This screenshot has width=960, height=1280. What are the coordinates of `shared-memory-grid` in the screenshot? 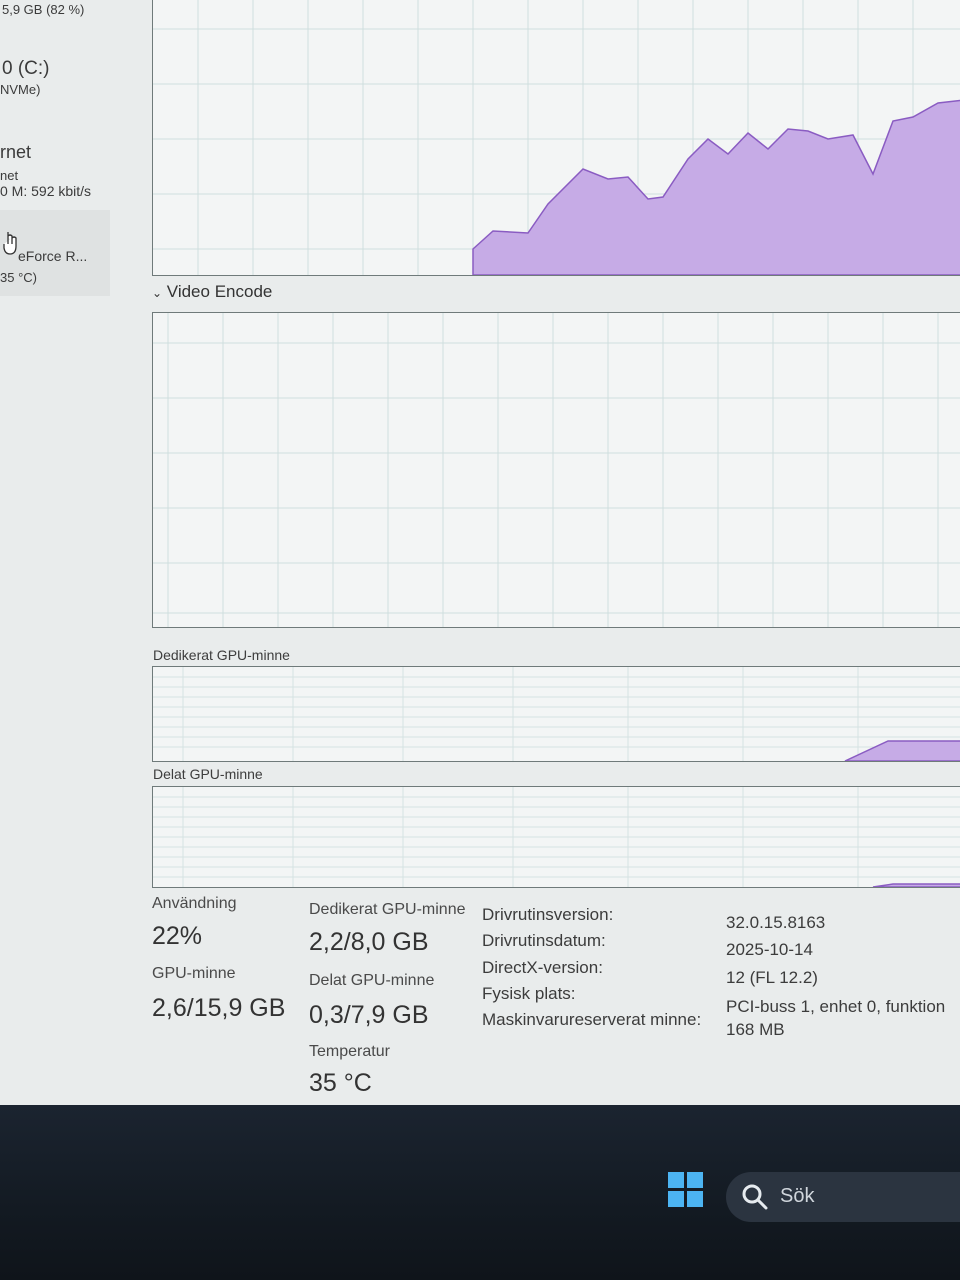 It's located at (556, 837).